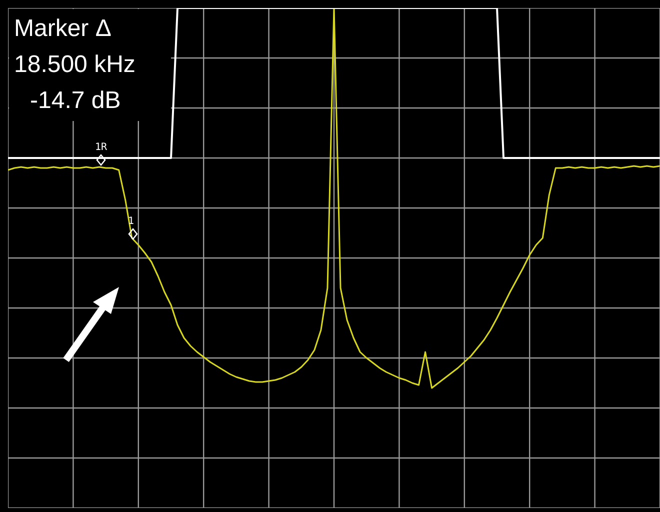 The image size is (660, 512). Describe the element at coordinates (101, 147) in the screenshot. I see `annotation: 1R` at that location.